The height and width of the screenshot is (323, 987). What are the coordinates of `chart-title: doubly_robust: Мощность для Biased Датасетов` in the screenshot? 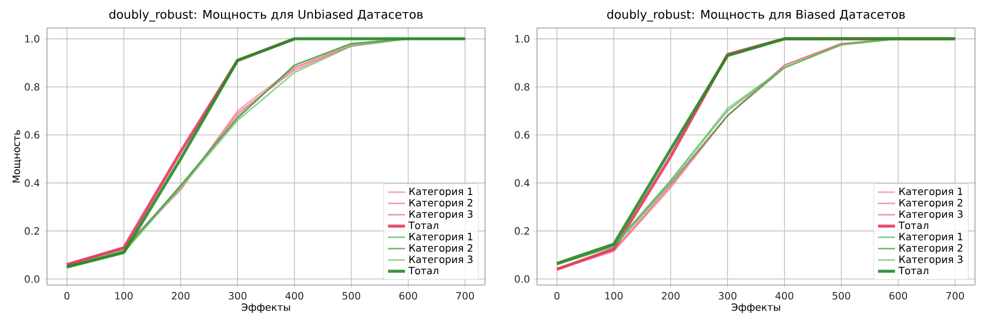 It's located at (756, 16).